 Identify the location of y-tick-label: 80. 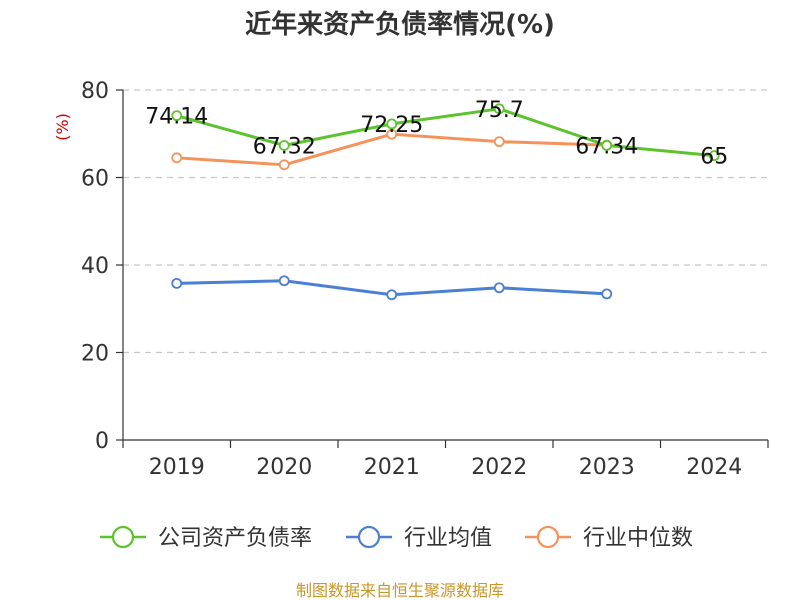
(95, 91).